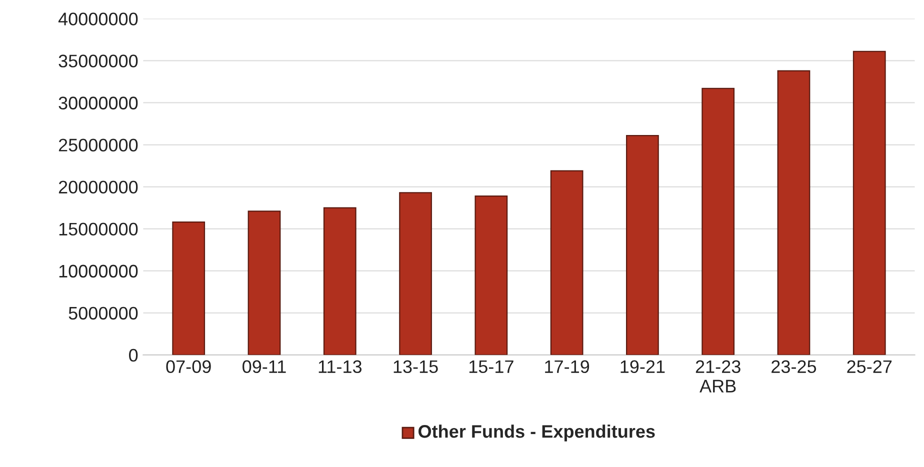 This screenshot has width=924, height=467. Describe the element at coordinates (133, 355) in the screenshot. I see `y-tick-label: 0` at that location.